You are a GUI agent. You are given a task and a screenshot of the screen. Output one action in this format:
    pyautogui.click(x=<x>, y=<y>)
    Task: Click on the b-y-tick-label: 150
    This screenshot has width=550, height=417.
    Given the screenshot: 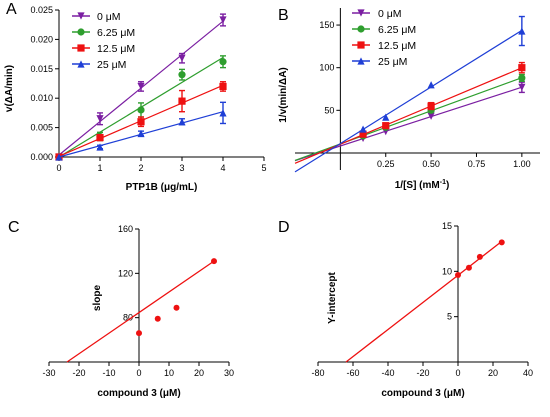 What is the action you would take?
    pyautogui.click(x=326, y=25)
    